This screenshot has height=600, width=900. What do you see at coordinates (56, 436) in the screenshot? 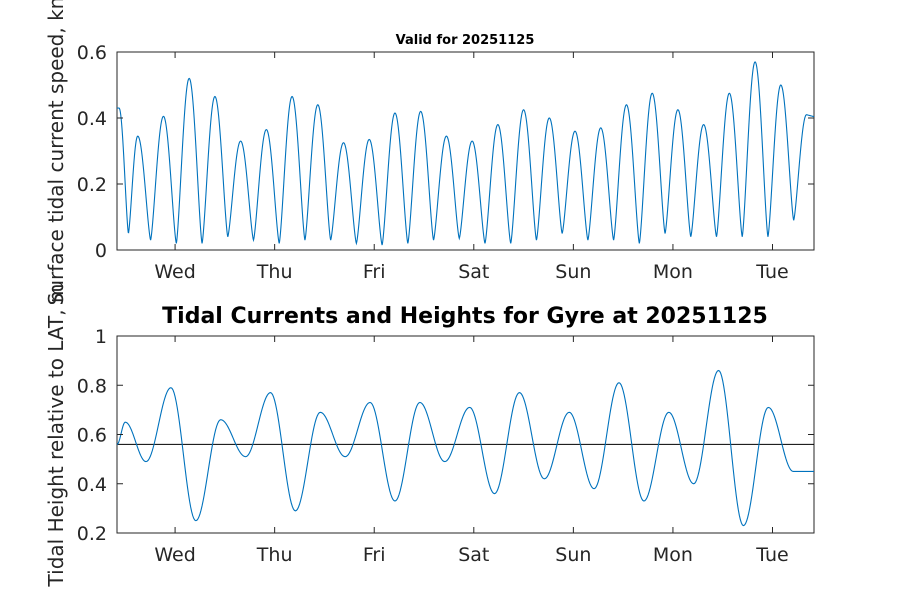
I see `tidal-height-ylabel: Tidal Height relative to LAT, m` at bounding box center [56, 436].